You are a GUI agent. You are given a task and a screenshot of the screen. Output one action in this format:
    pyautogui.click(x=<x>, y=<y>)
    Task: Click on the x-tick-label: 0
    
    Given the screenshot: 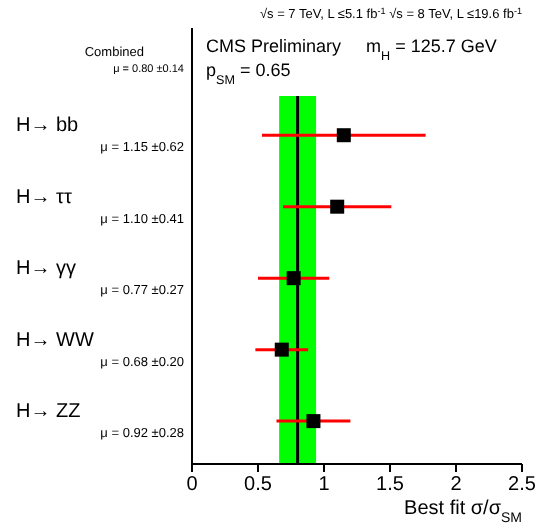 What is the action you would take?
    pyautogui.click(x=192, y=485)
    